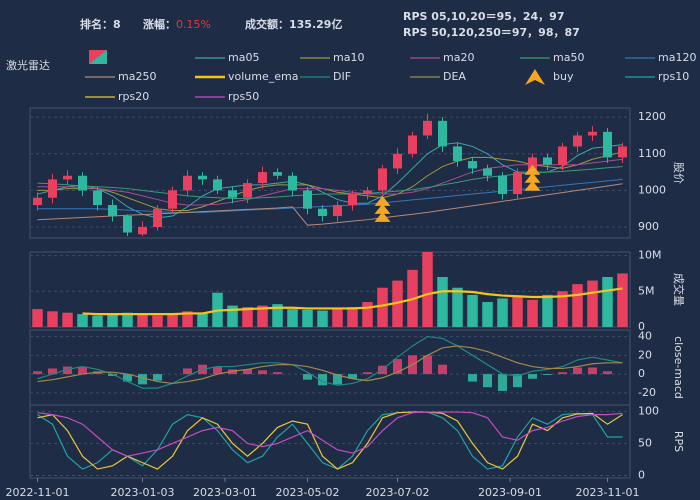  What do you see at coordinates (293, 24) in the screenshot?
I see `stat-turnover: 成交额：135.29亿` at bounding box center [293, 24].